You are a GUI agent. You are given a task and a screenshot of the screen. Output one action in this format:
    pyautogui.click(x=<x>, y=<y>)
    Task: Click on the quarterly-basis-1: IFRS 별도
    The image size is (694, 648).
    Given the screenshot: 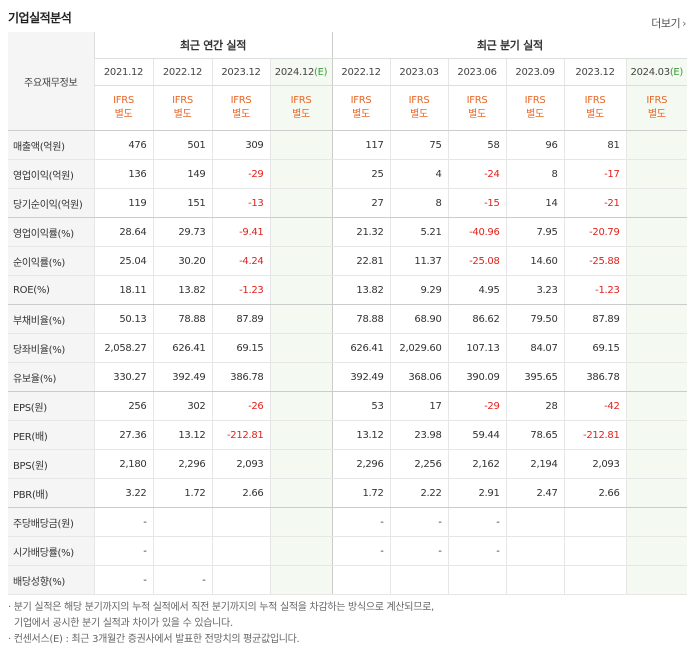 What is the action you would take?
    pyautogui.click(x=419, y=108)
    